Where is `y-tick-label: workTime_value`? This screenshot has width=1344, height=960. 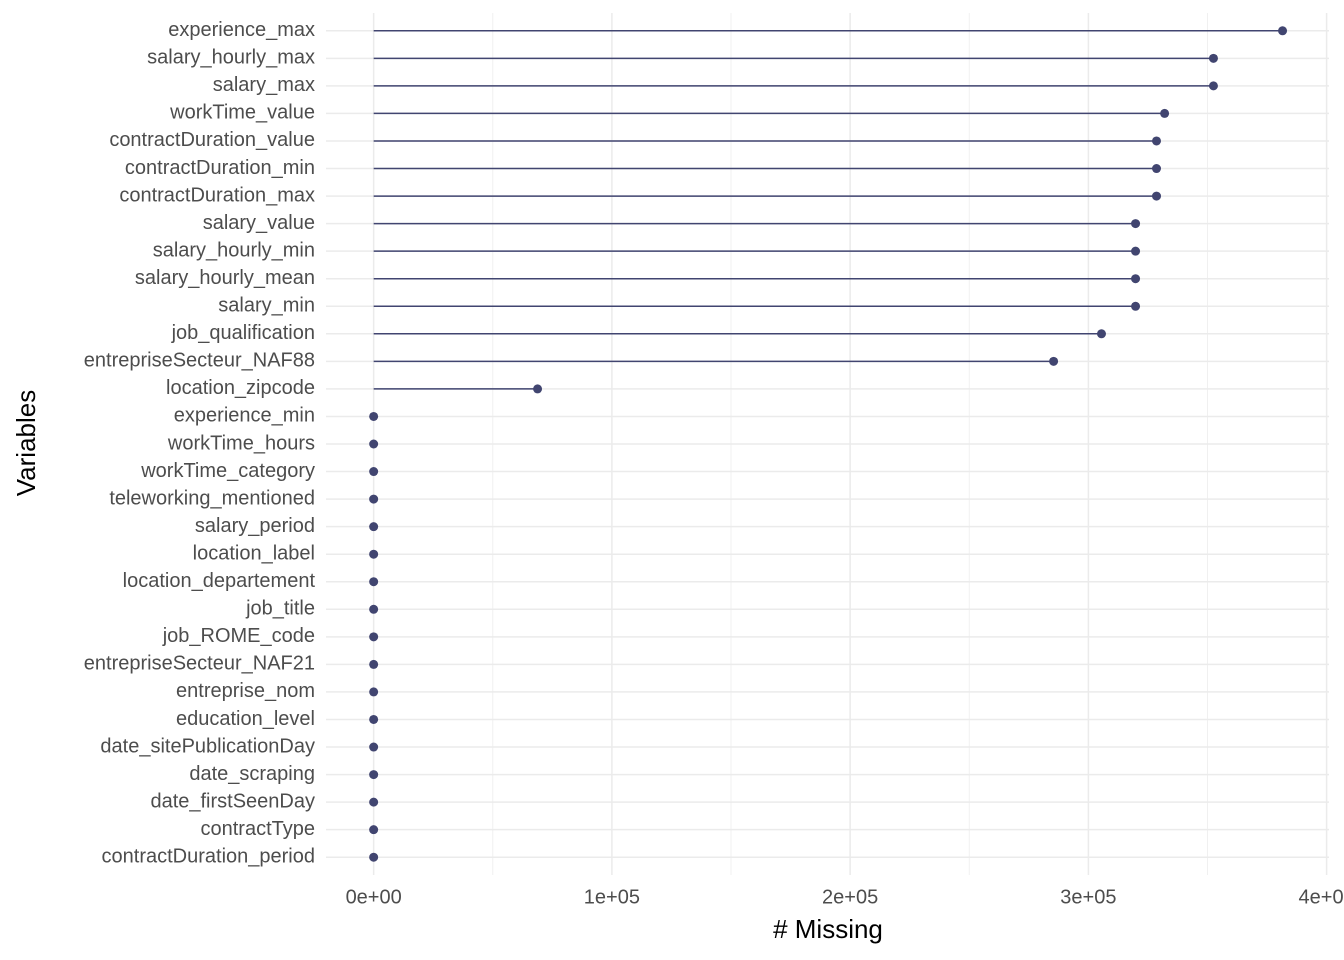 y-tick-label: workTime_value is located at coordinates (242, 113).